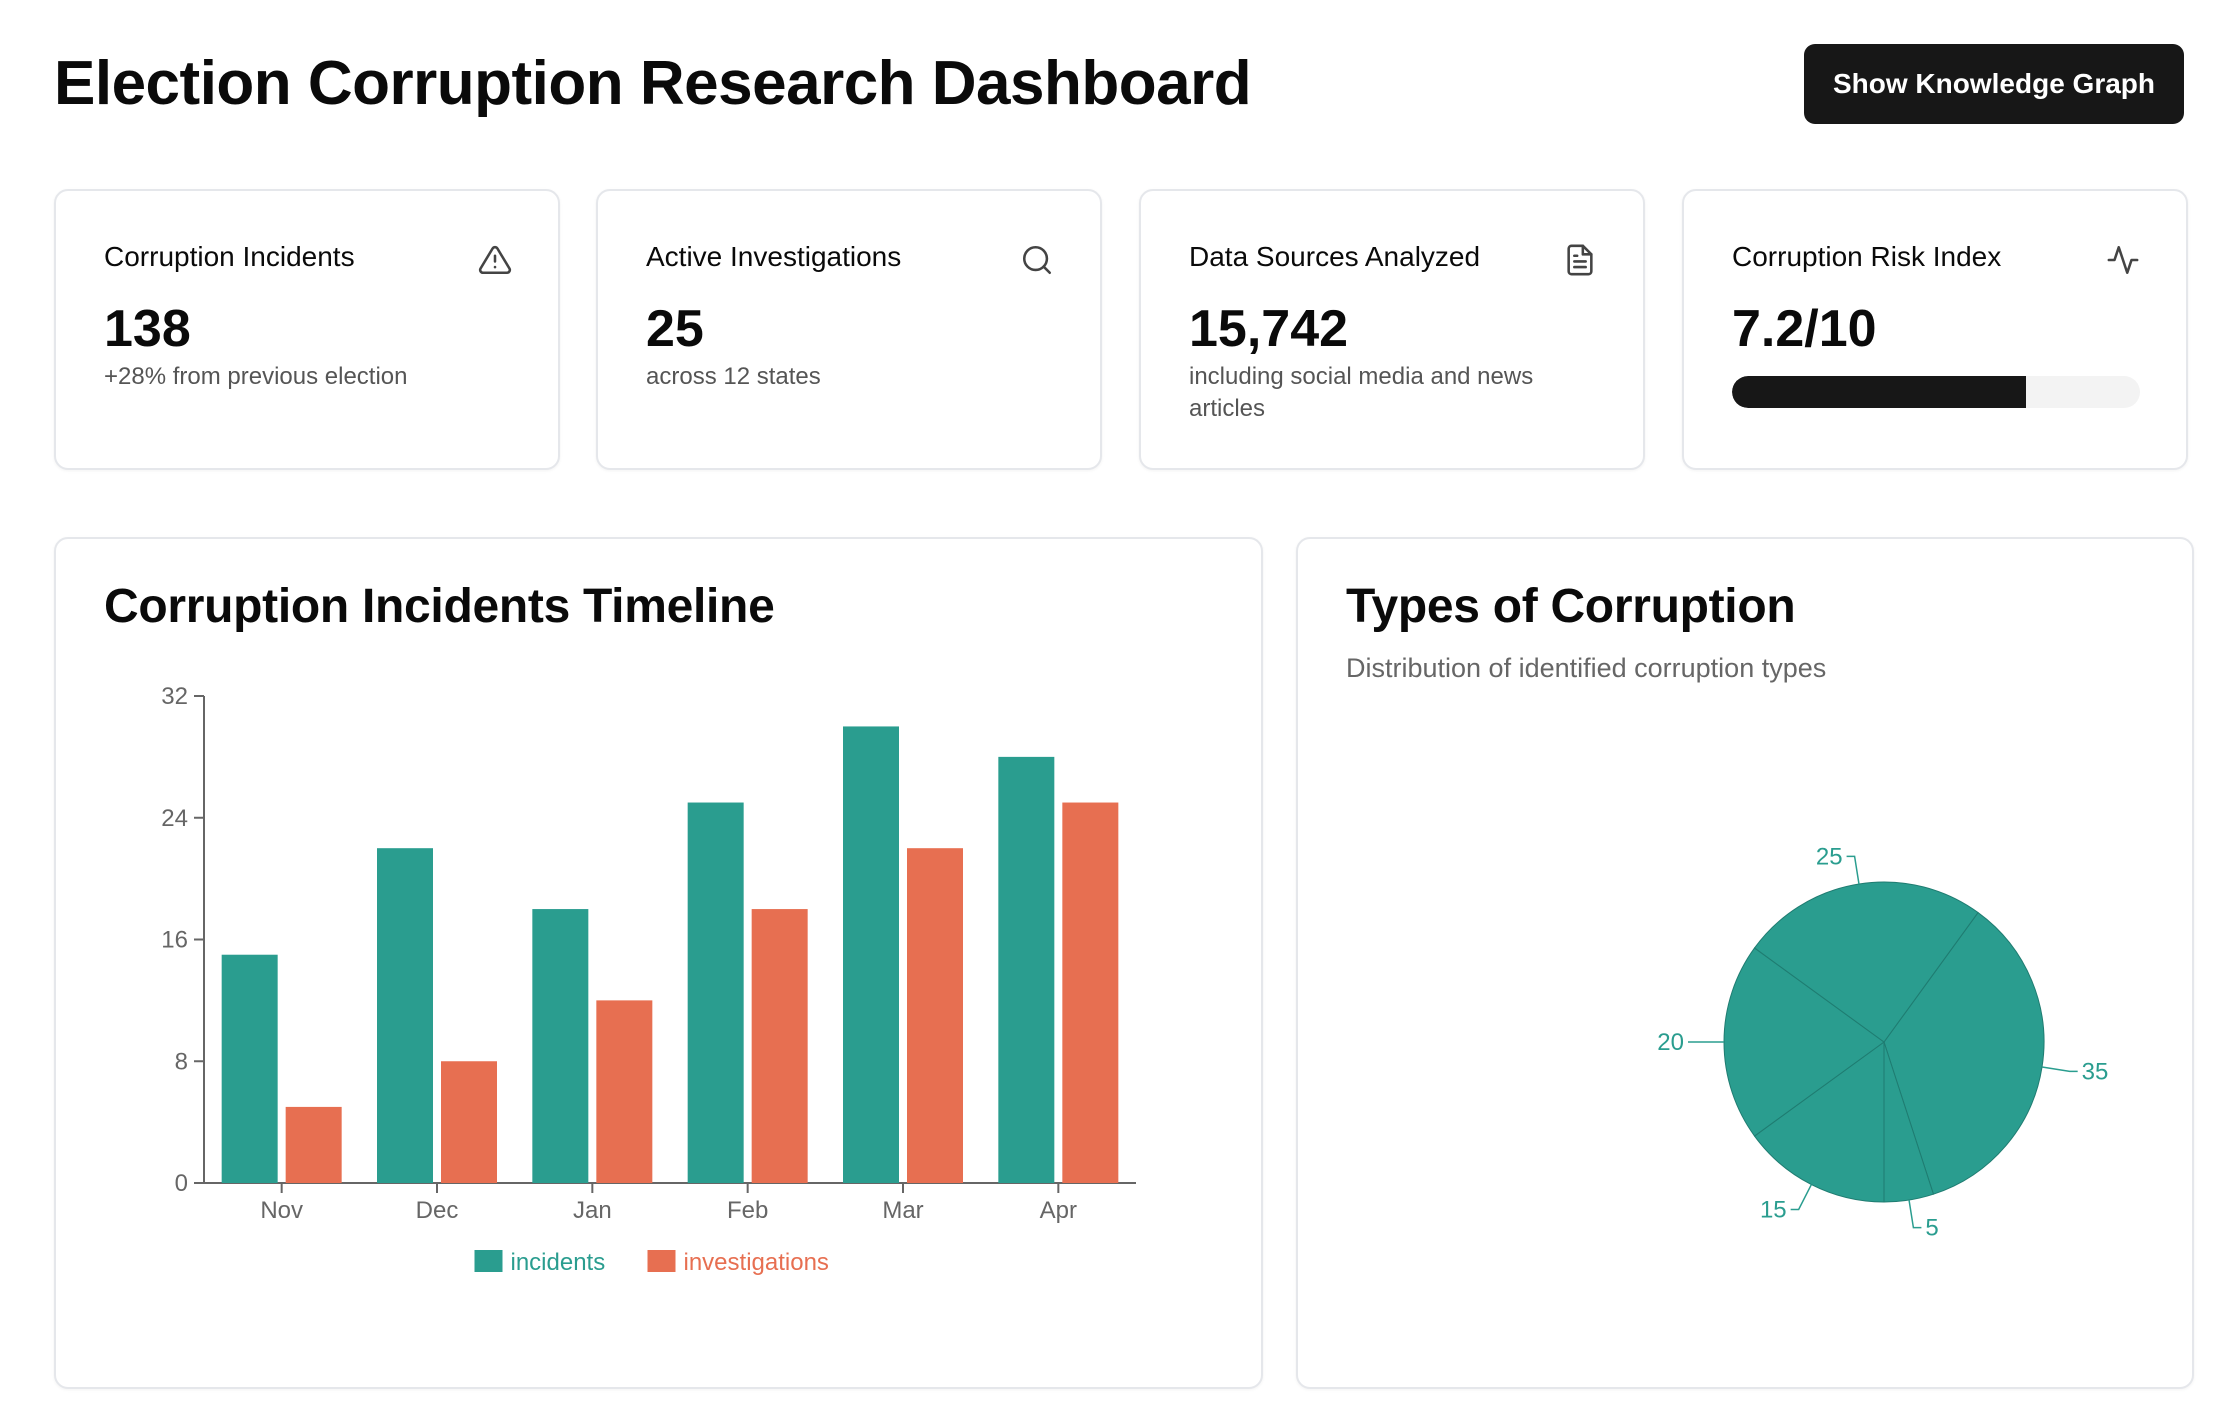 The height and width of the screenshot is (1406, 2222). What do you see at coordinates (2095, 1071) in the screenshot?
I see `pie-slice-label: 35` at bounding box center [2095, 1071].